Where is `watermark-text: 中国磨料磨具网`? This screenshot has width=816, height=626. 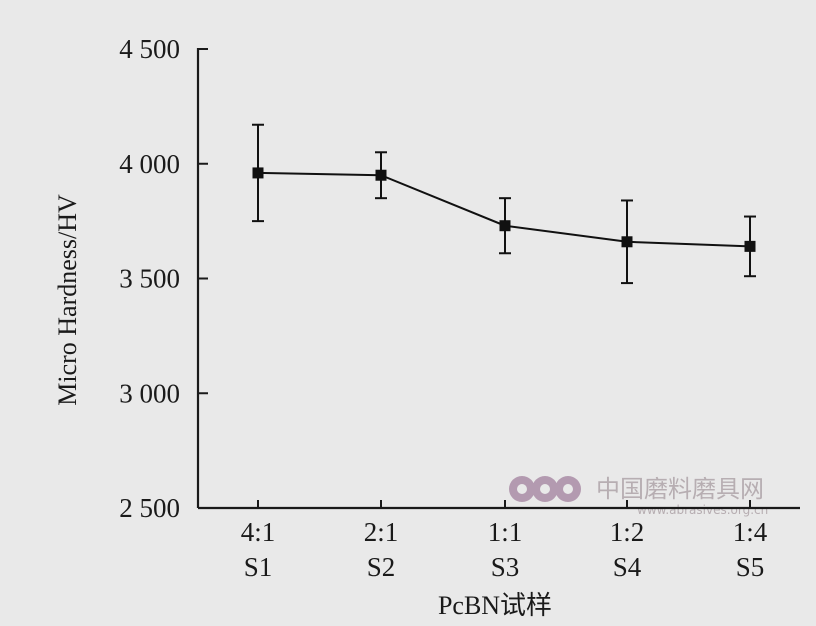
watermark-text: 中国磨料磨具网 is located at coordinates (680, 489).